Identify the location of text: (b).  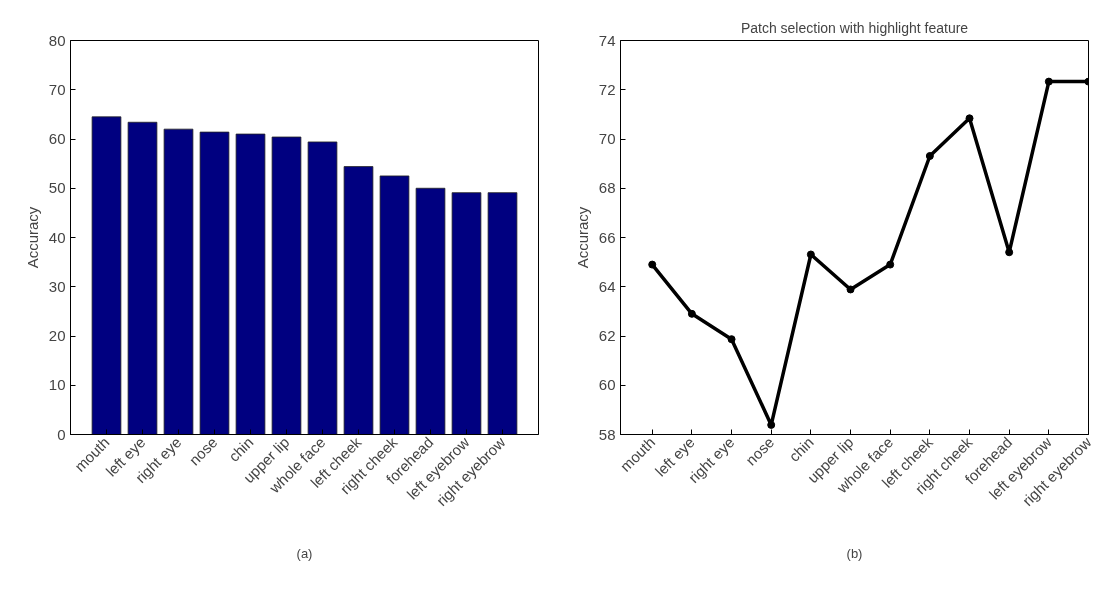
(854, 553).